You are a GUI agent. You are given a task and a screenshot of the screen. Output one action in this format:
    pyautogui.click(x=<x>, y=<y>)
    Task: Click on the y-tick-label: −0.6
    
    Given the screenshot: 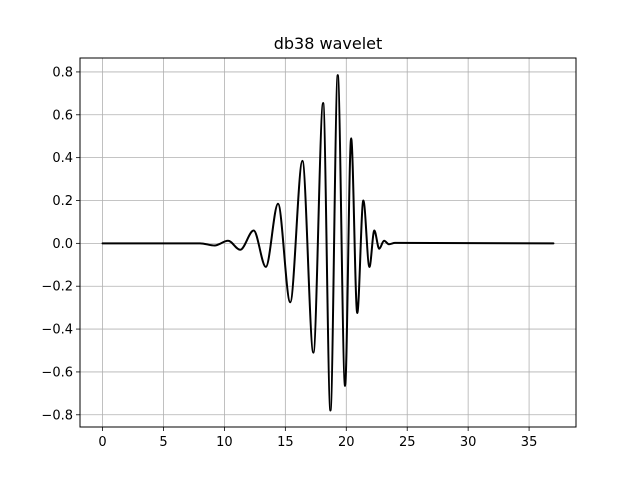 What is the action you would take?
    pyautogui.click(x=57, y=372)
    